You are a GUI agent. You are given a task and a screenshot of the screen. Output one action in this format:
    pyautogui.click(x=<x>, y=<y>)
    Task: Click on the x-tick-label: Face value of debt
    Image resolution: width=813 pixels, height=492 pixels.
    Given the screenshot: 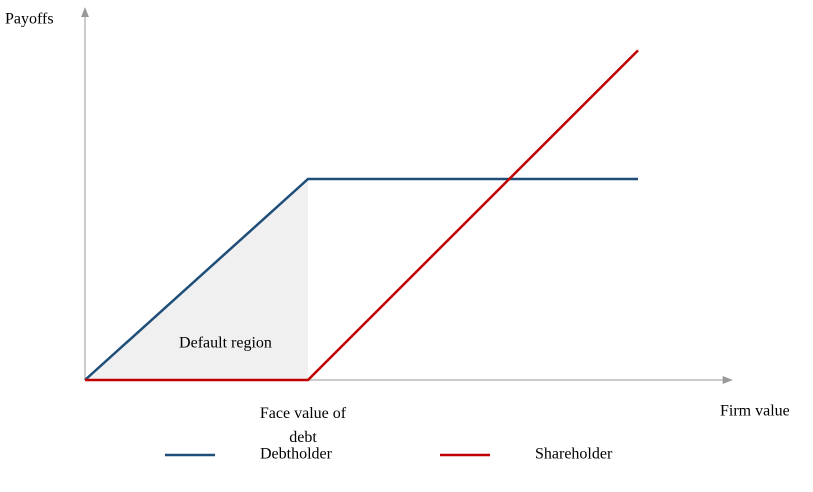 What is the action you would take?
    pyautogui.click(x=303, y=425)
    